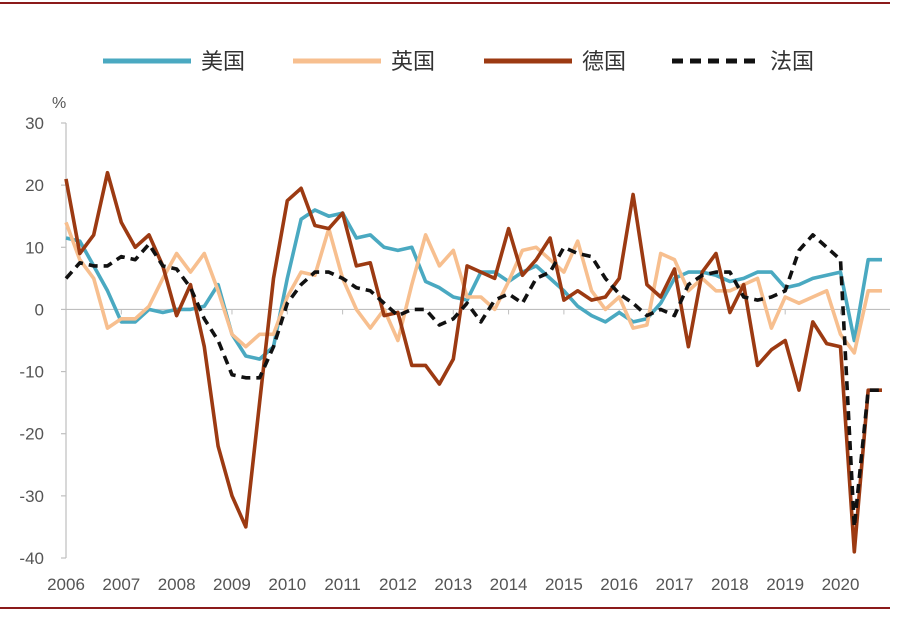 The image size is (898, 617). Describe the element at coordinates (31, 372) in the screenshot. I see `y-tick-label: -10` at that location.